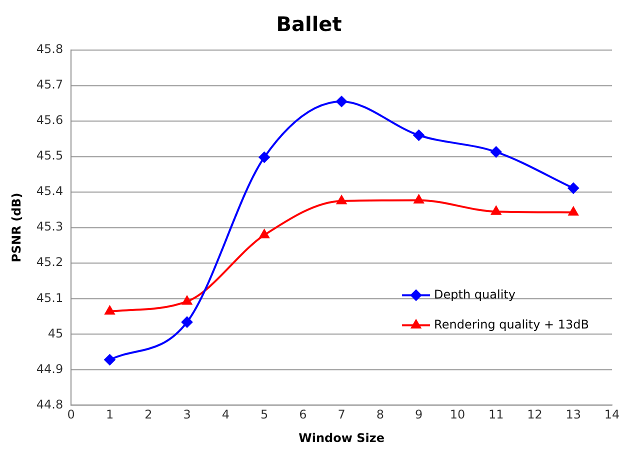 The width and height of the screenshot is (632, 452). What do you see at coordinates (16, 227) in the screenshot?
I see `y-axis-title: PSNR (dB)` at bounding box center [16, 227].